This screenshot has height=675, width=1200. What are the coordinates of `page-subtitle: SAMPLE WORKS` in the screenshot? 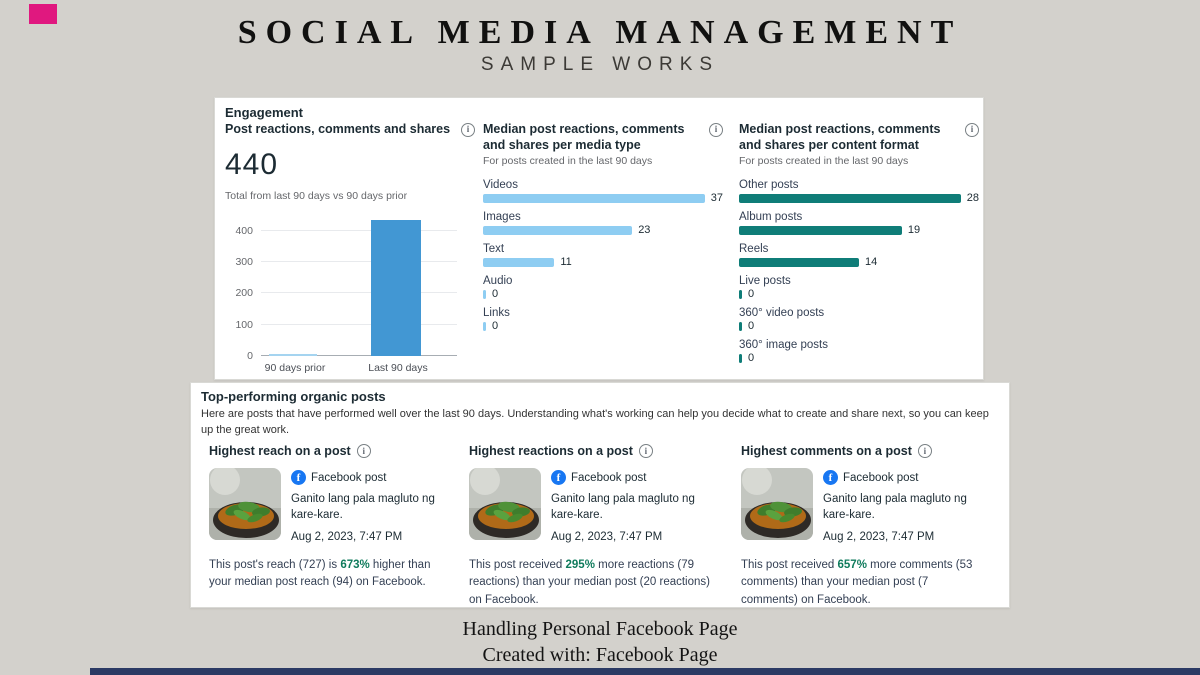 It's located at (600, 64).